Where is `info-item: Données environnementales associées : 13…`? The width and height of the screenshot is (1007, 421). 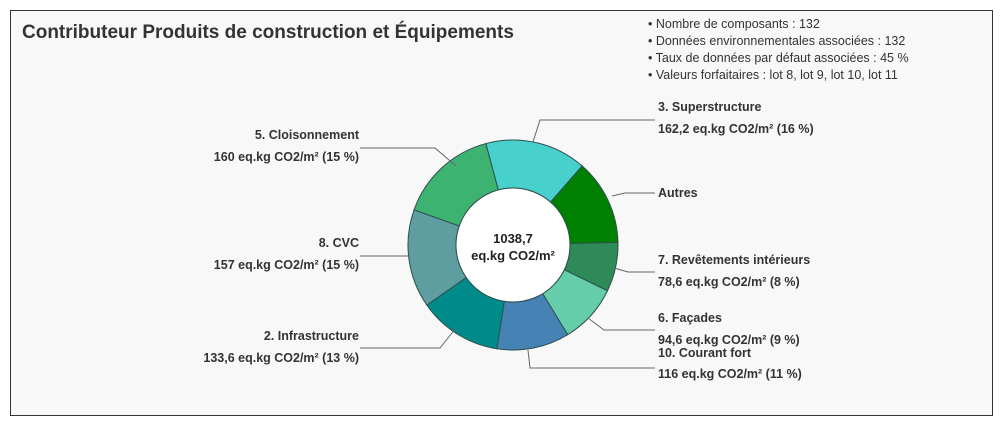 info-item: Données environnementales associées : 13… is located at coordinates (778, 41).